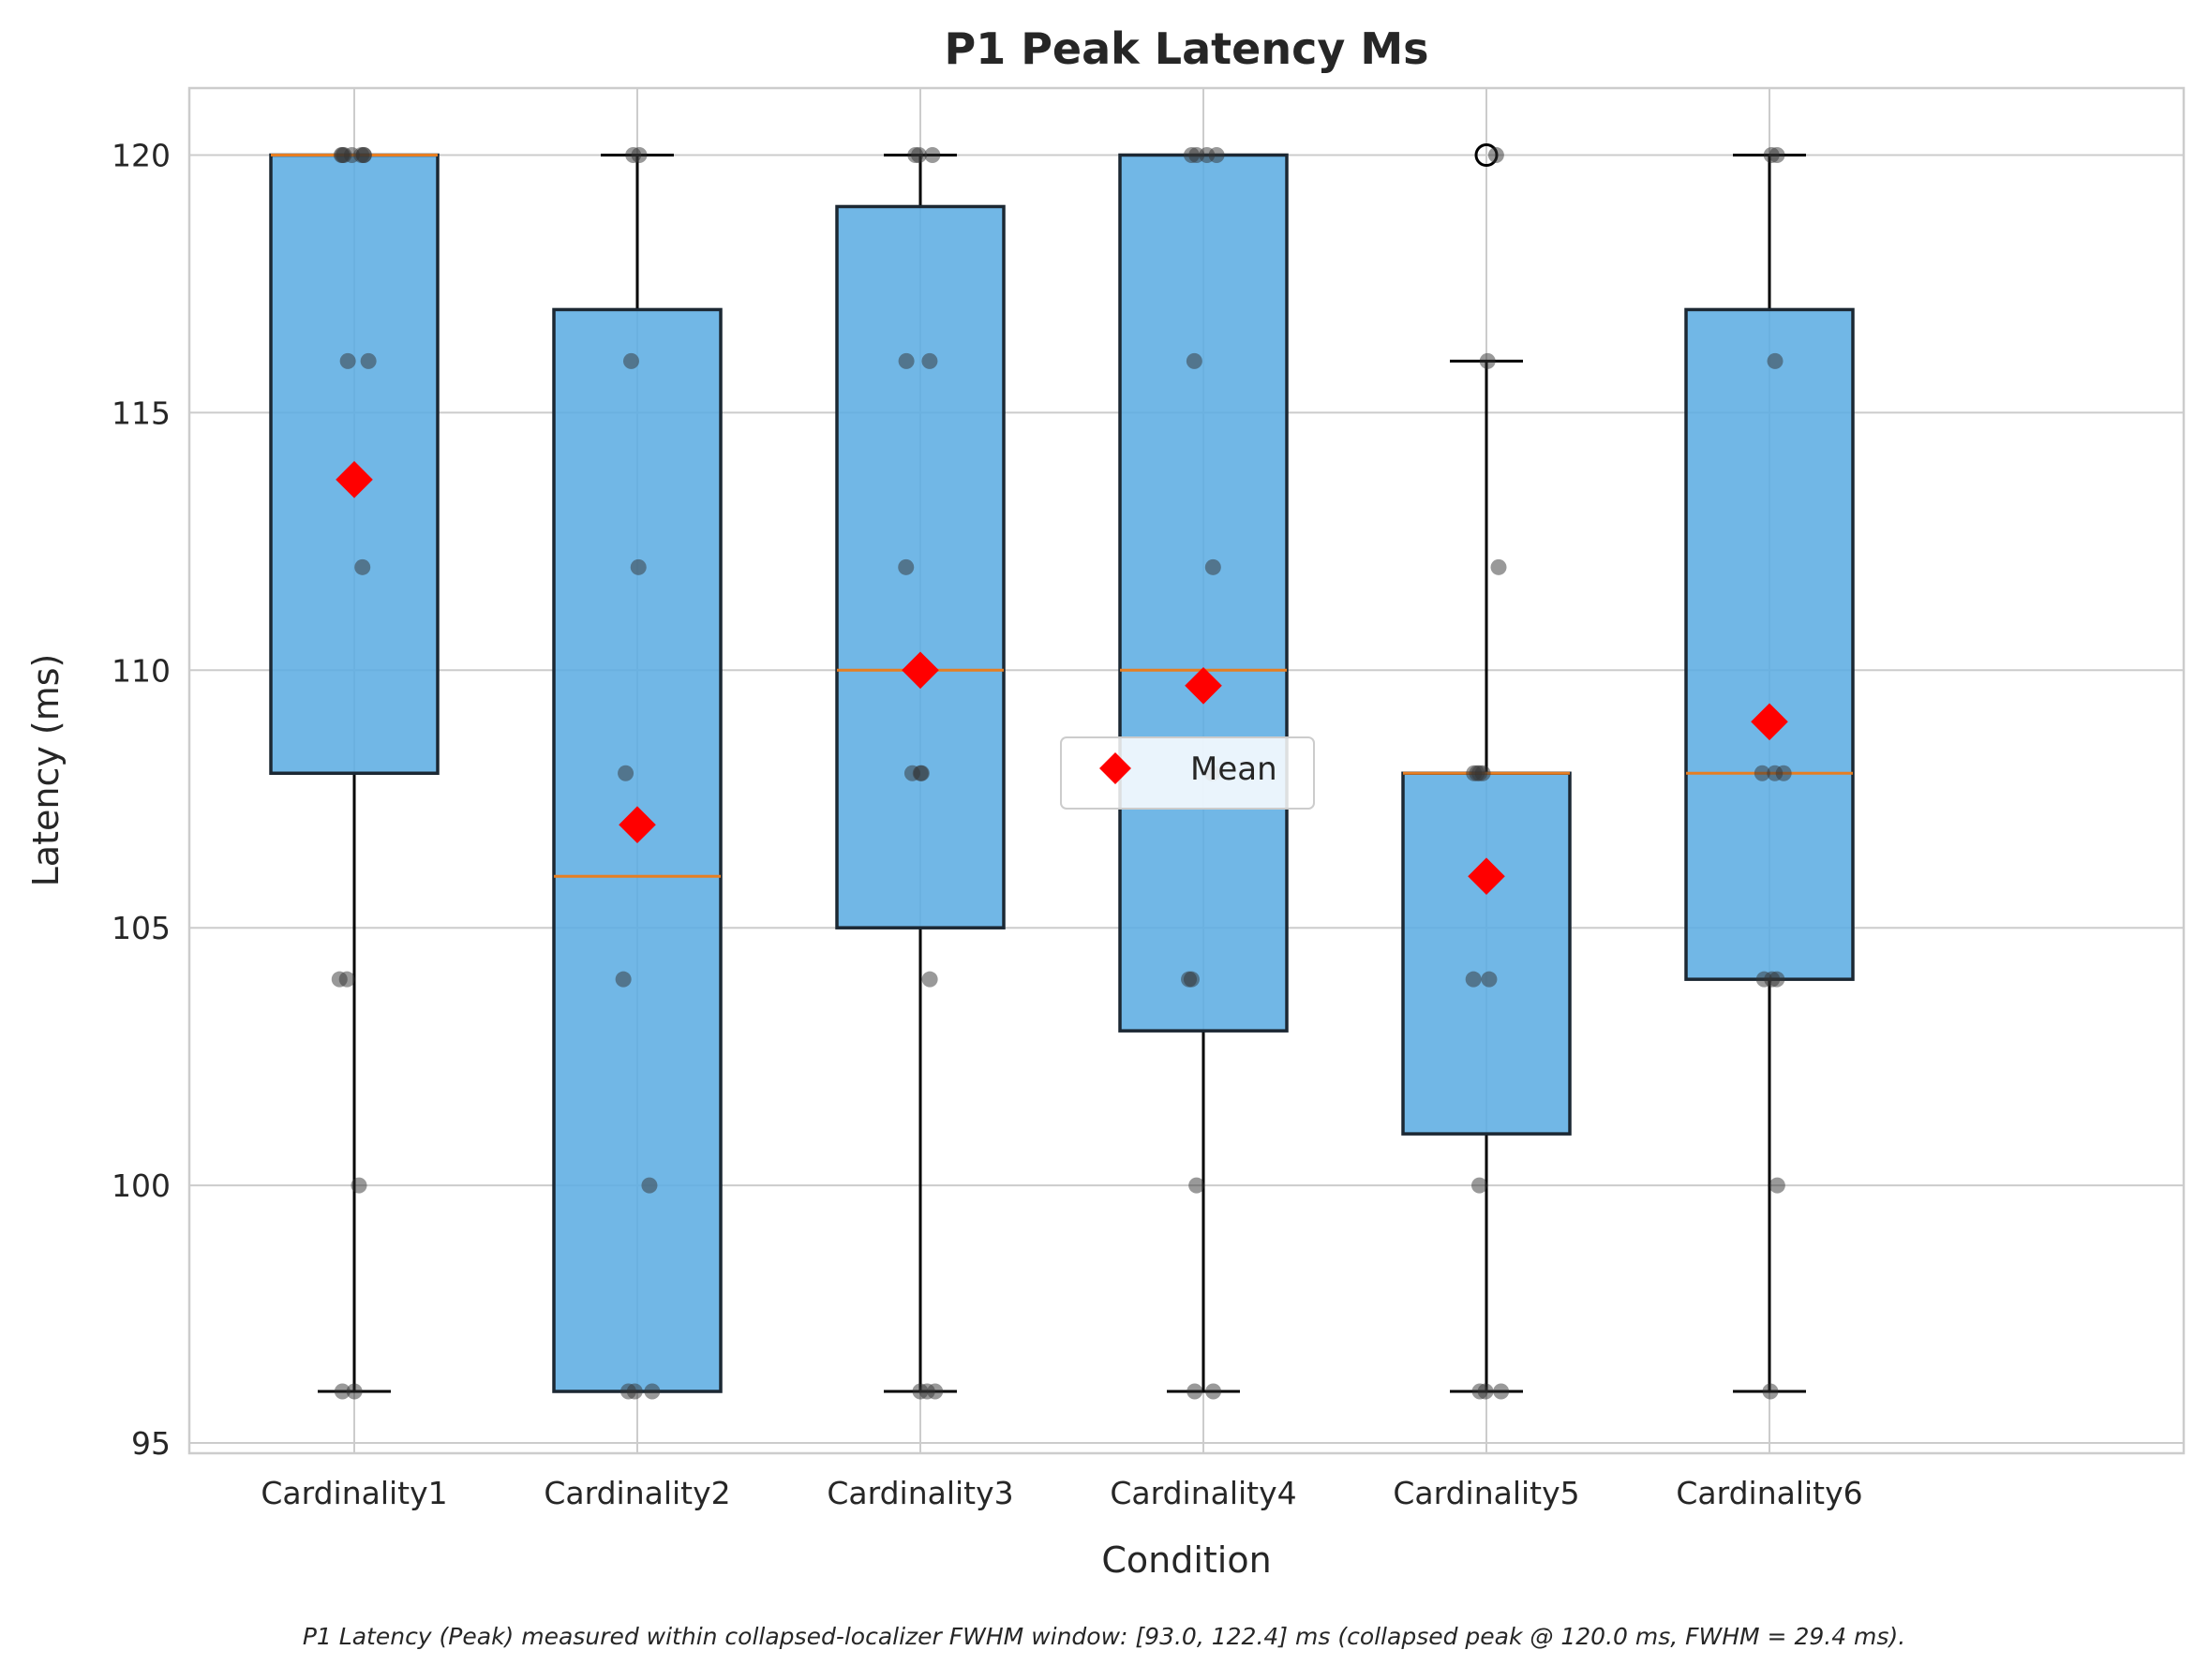 Image resolution: width=2209 pixels, height=1680 pixels. Describe the element at coordinates (46, 771) in the screenshot. I see `y-axis-label: Latency (ms)` at that location.